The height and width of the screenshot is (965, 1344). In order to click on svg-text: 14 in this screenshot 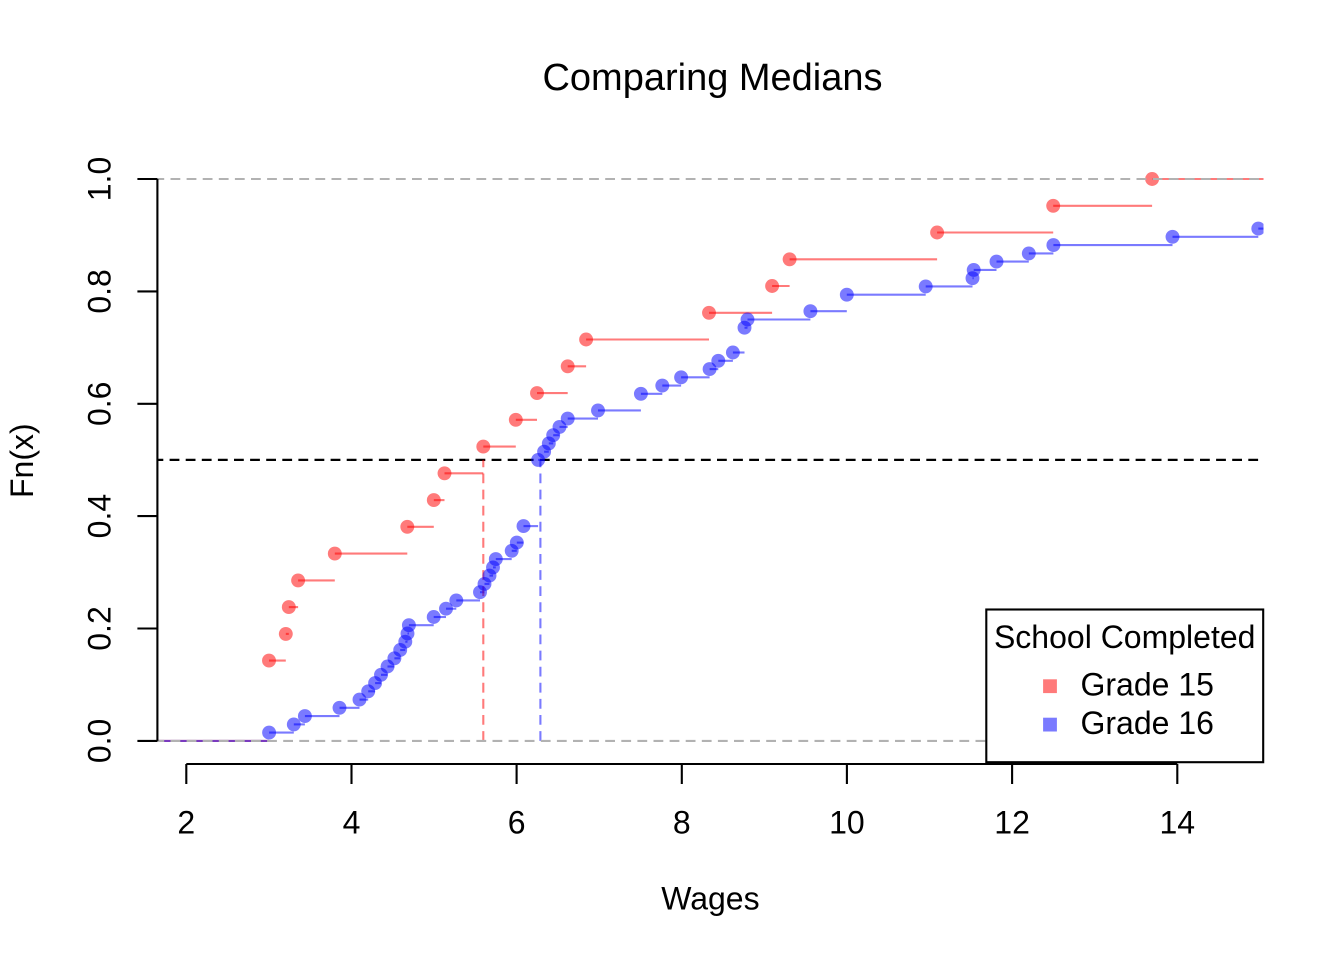, I will do `click(1178, 823)`.